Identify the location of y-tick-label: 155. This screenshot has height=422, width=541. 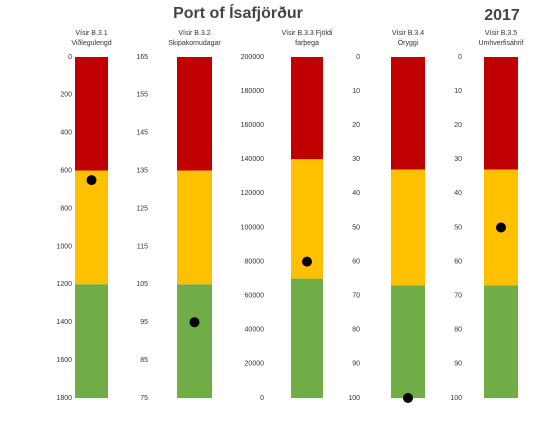
(142, 95).